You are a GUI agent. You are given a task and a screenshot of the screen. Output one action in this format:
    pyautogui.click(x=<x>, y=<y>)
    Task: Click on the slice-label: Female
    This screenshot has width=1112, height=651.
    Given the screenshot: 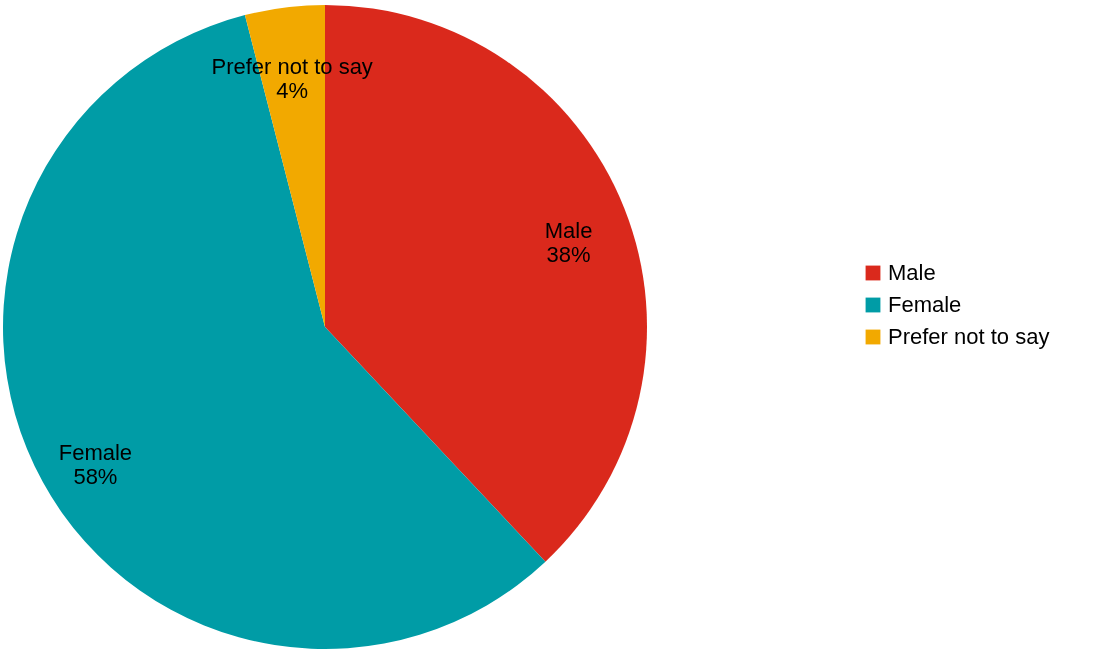 What is the action you would take?
    pyautogui.click(x=95, y=453)
    